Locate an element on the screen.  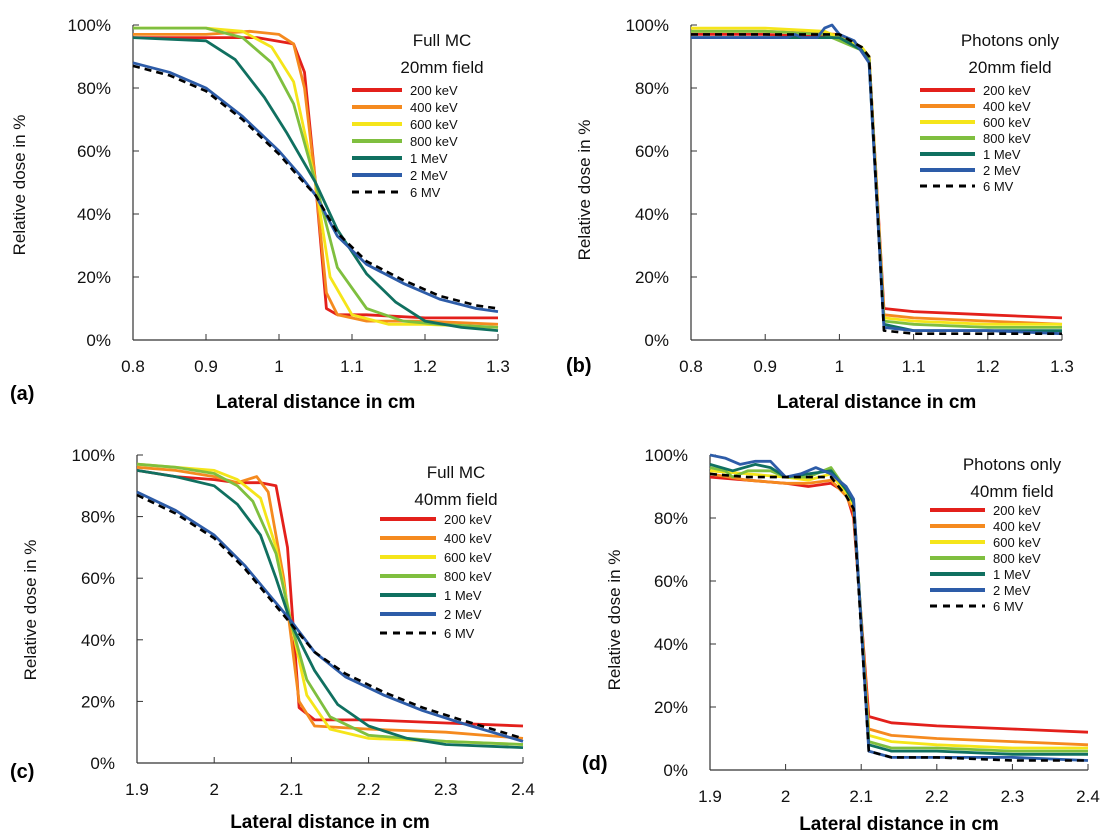
panel-label: (b) is located at coordinates (579, 366).